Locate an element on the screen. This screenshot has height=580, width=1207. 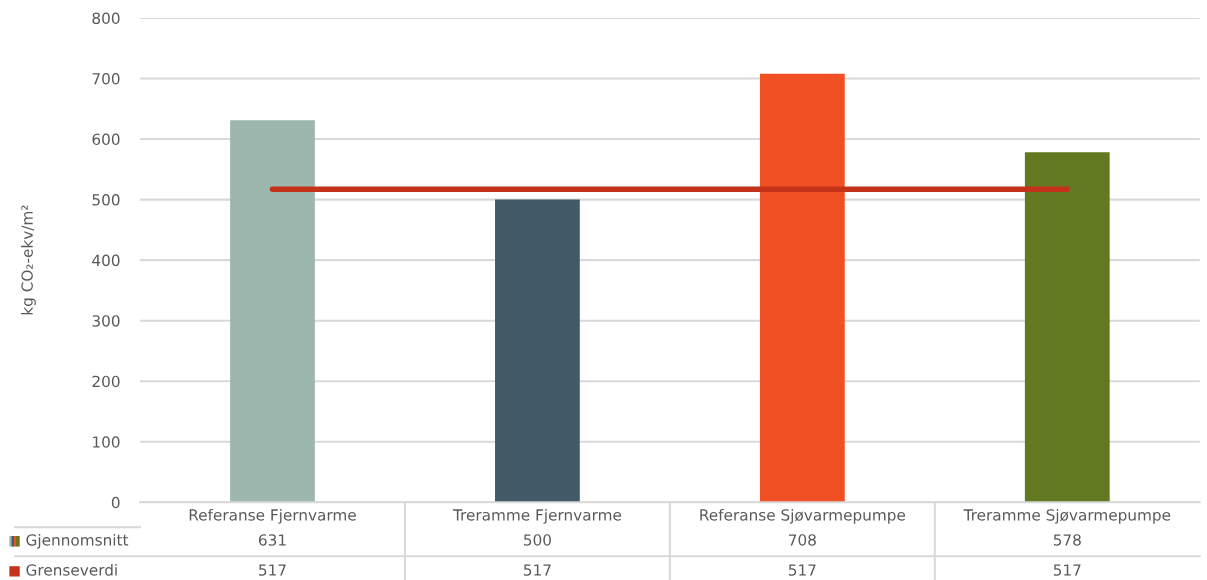
x-tick-label: Referanse Sjøvarmepumpe is located at coordinates (803, 516).